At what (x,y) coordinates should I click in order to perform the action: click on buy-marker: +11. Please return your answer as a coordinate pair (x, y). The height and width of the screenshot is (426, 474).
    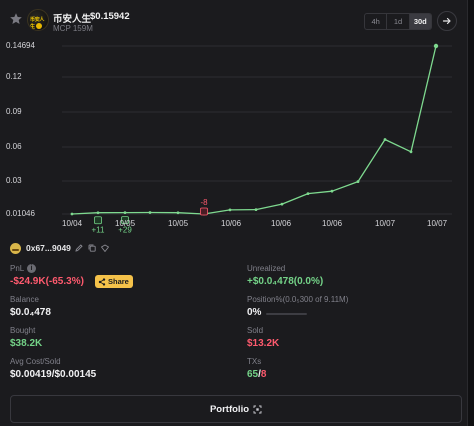
    Looking at the image, I should click on (99, 225).